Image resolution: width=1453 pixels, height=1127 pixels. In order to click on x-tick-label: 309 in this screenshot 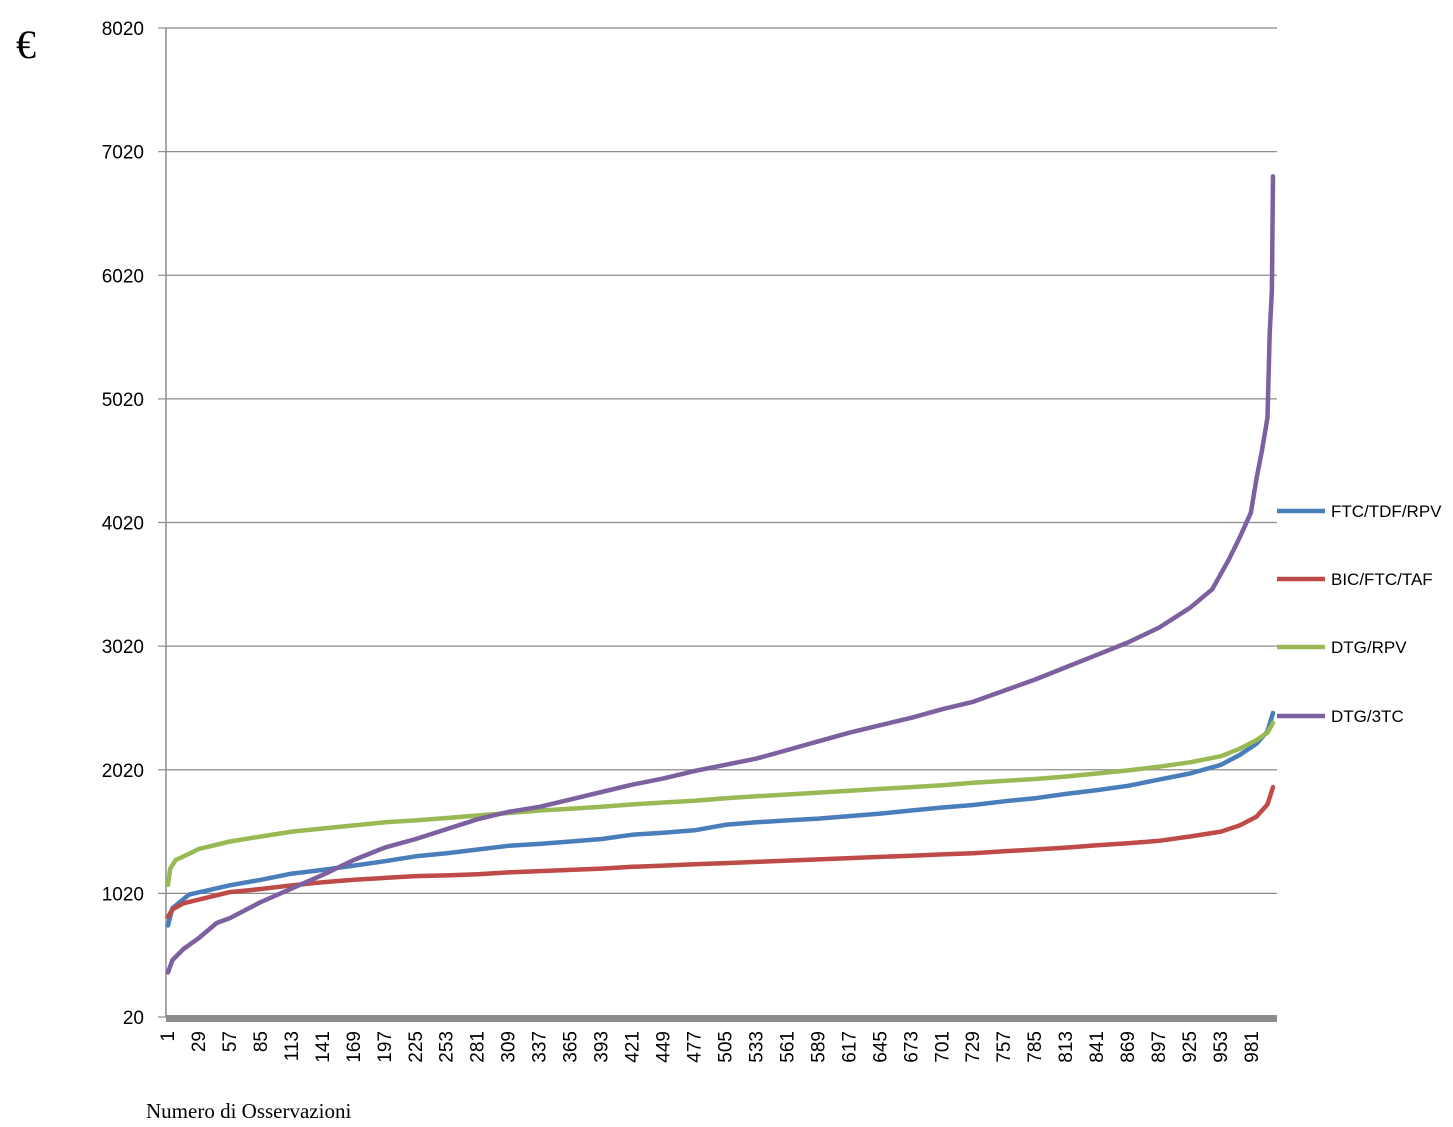, I will do `click(509, 1047)`.